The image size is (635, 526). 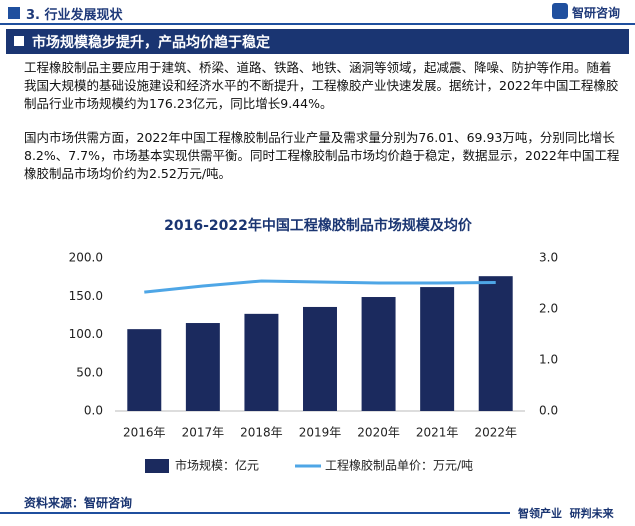 I want to click on banner-icon, so click(x=19, y=41).